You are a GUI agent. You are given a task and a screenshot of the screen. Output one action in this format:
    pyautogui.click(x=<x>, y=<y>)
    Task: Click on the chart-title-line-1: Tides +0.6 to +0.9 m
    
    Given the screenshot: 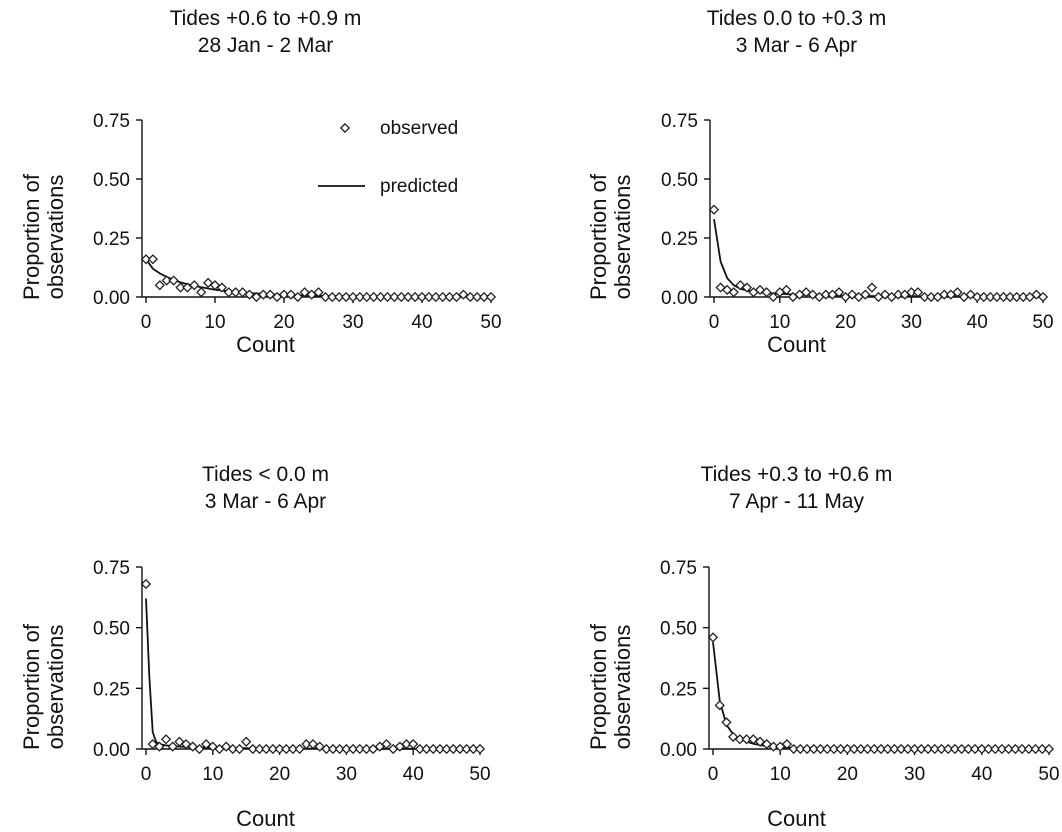 What is the action you would take?
    pyautogui.click(x=265, y=18)
    